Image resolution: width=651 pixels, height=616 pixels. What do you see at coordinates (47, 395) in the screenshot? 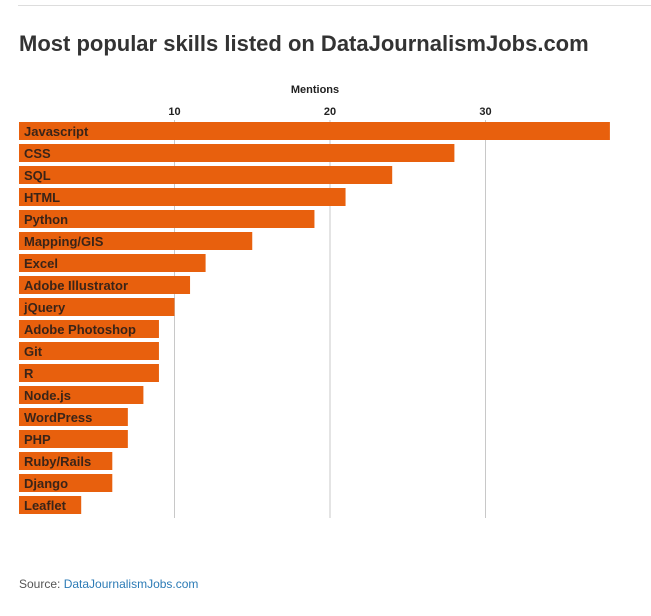
I see `bar-label: Node.js` at bounding box center [47, 395].